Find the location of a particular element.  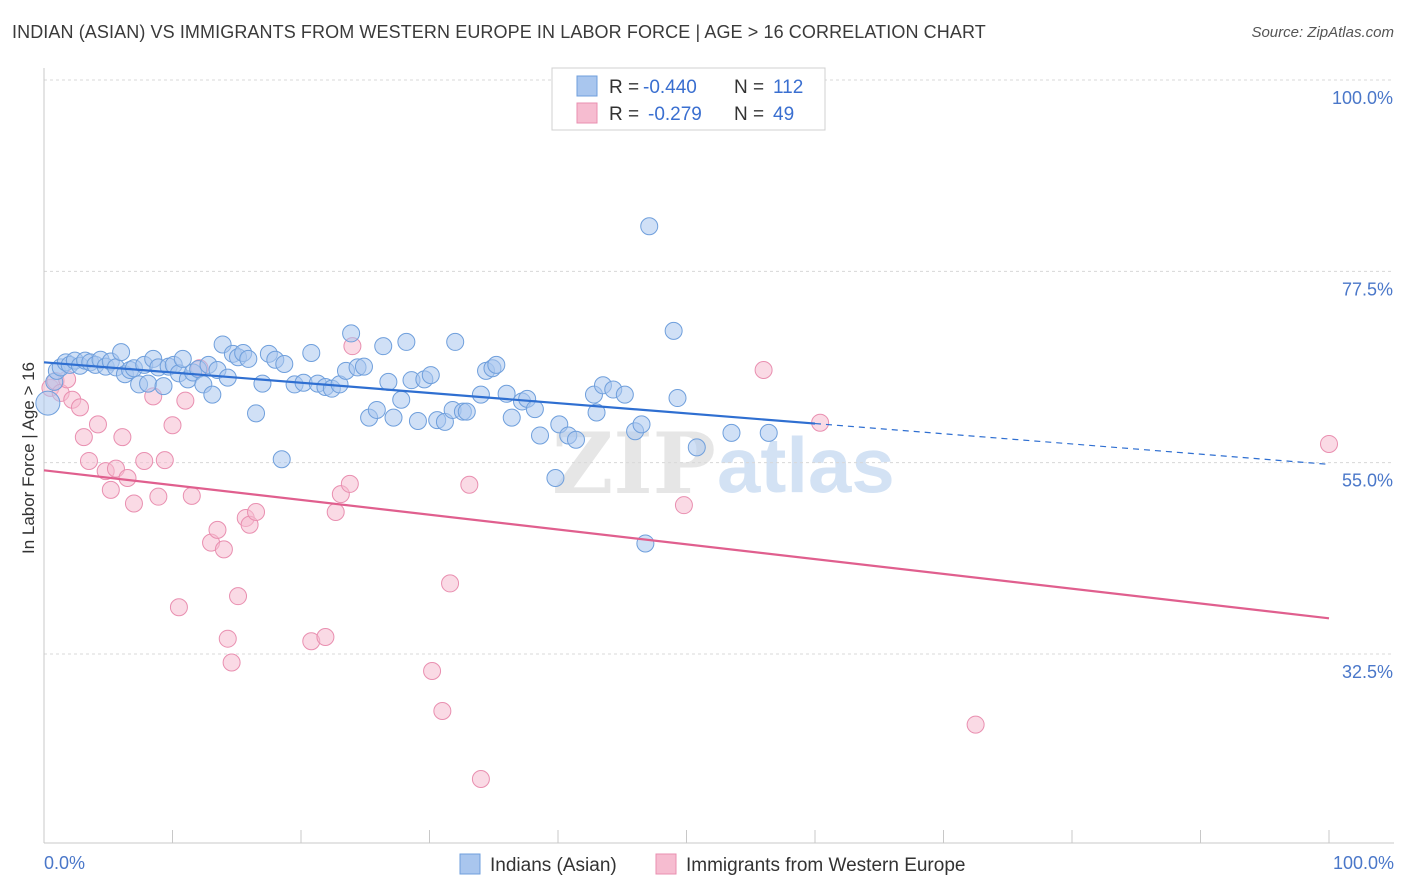

source-credit: Source: ZipAtlas.com is located at coordinates (1322, 32).